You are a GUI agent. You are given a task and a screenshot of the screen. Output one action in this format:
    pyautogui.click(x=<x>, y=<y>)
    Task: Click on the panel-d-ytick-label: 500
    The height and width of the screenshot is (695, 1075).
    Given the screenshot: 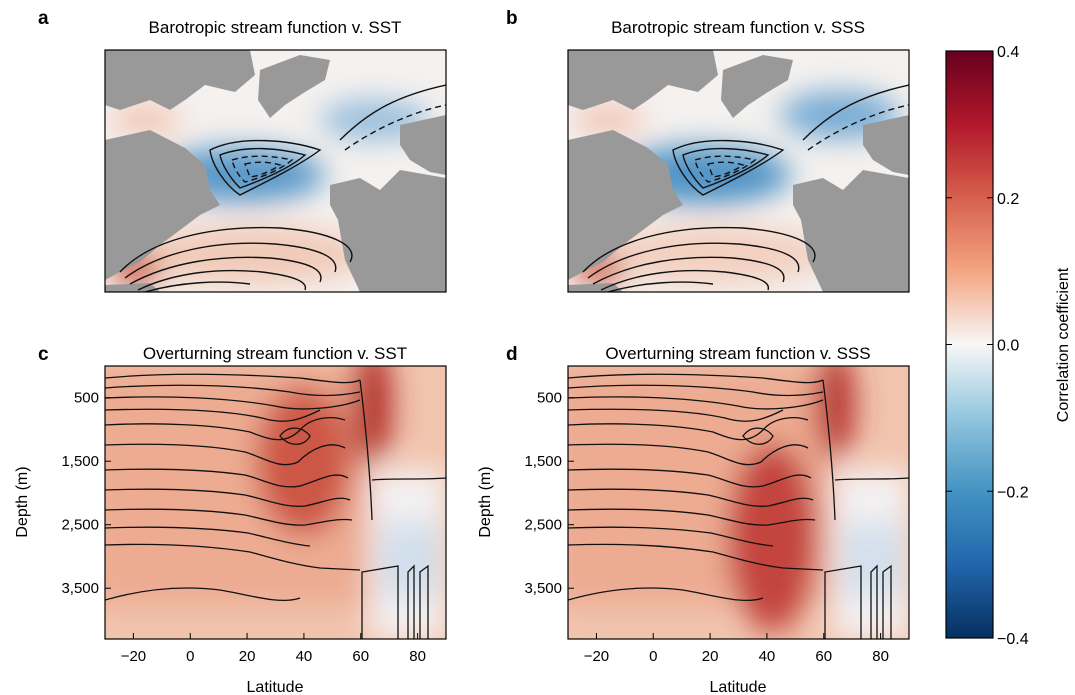 What is the action you would take?
    pyautogui.click(x=549, y=398)
    